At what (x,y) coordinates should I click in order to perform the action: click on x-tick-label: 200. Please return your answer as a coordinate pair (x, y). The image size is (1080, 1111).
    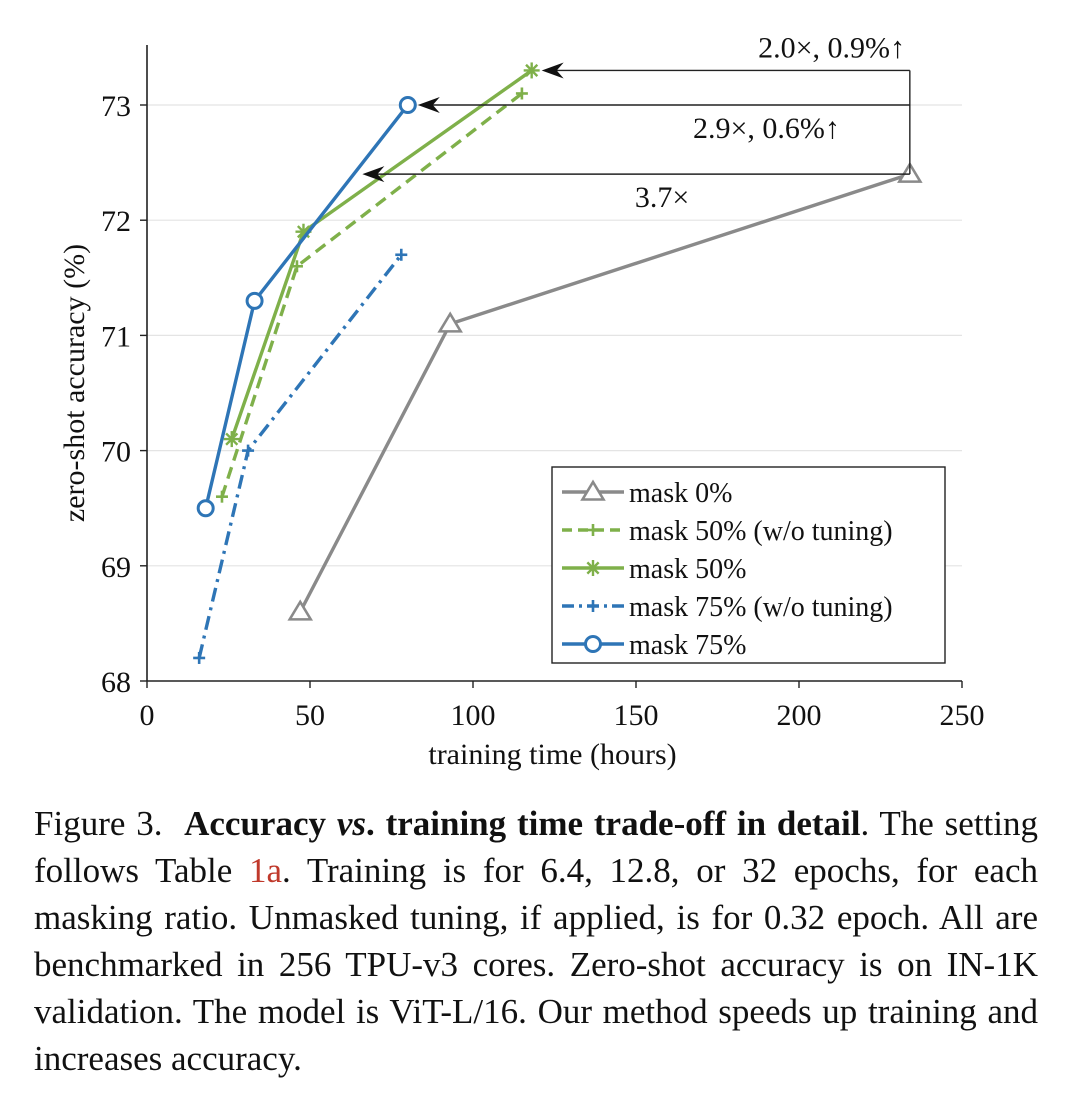
    Looking at the image, I should click on (799, 715).